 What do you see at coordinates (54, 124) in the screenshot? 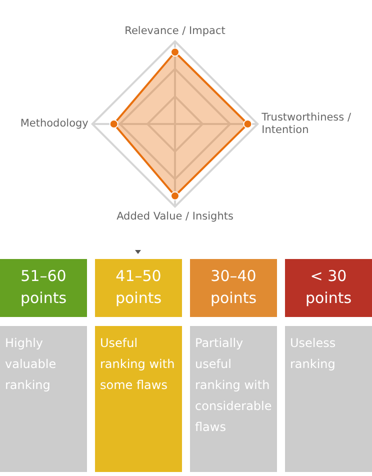
I see `spoke-label: Methodology` at bounding box center [54, 124].